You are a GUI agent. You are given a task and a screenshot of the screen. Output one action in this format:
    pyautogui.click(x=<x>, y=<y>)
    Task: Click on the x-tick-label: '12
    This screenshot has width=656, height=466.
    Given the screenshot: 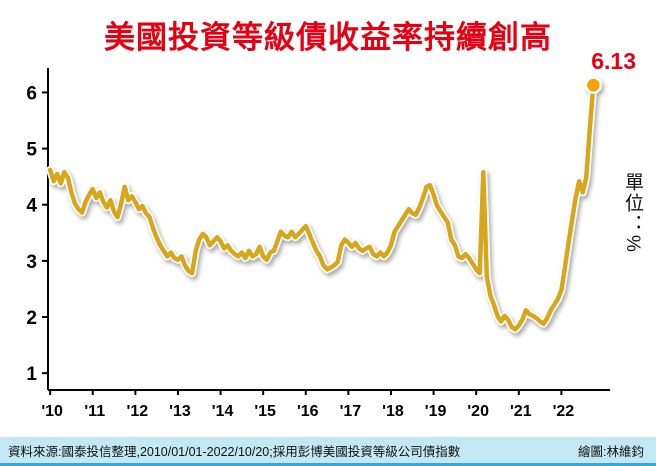 What is the action you would take?
    pyautogui.click(x=138, y=411)
    